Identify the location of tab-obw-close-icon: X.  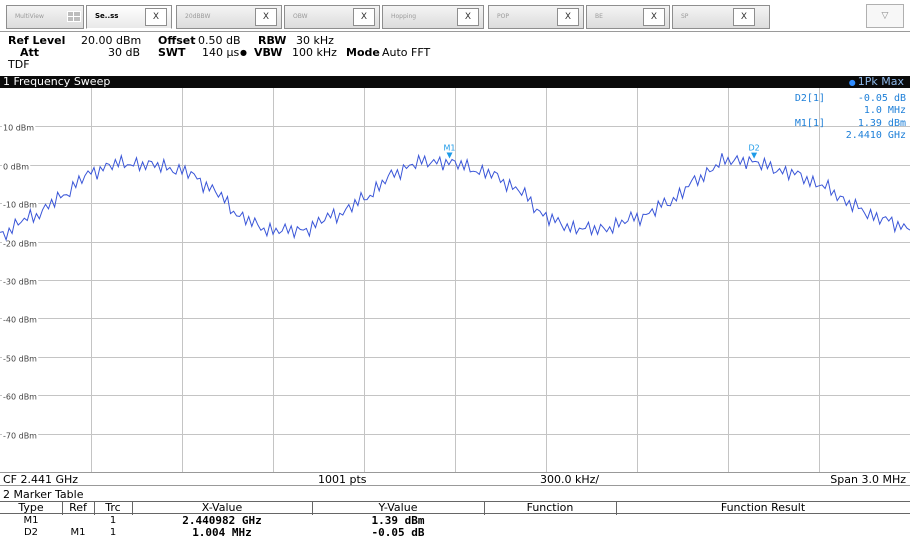
(364, 17).